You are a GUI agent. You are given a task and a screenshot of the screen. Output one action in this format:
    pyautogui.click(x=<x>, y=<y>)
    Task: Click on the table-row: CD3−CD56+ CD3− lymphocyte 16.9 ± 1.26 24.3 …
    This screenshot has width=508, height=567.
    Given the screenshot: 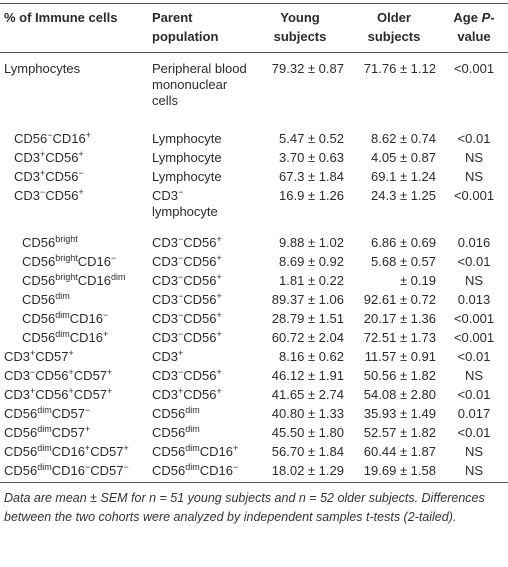 What is the action you would take?
    pyautogui.click(x=254, y=210)
    